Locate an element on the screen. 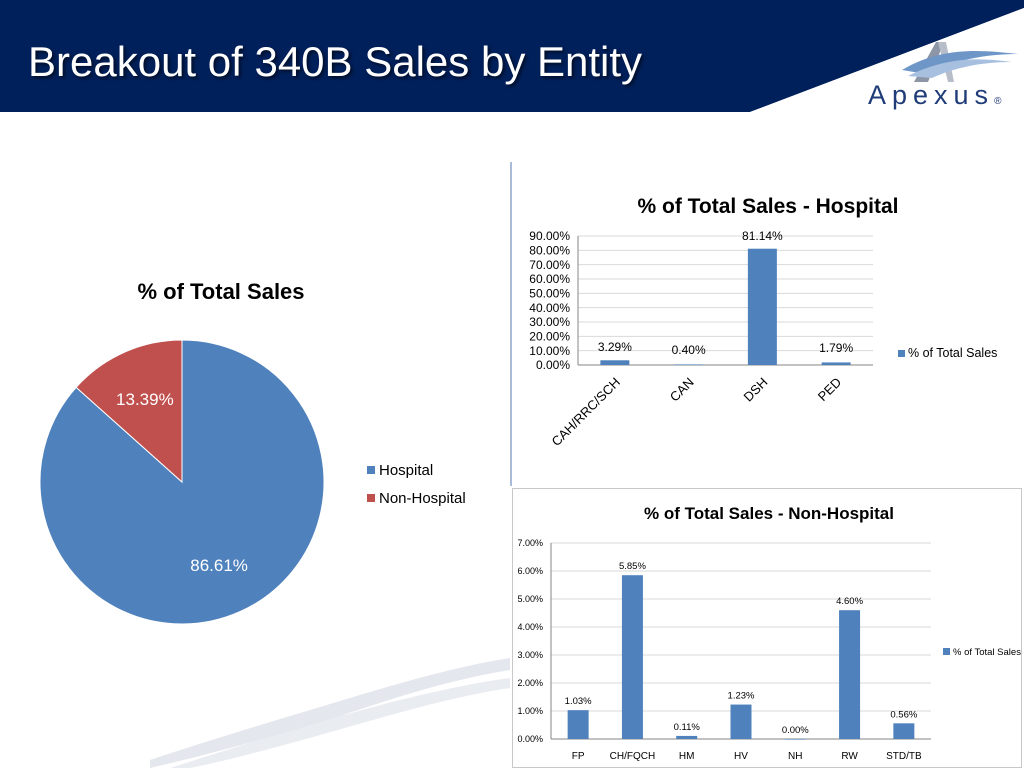 Image resolution: width=1024 pixels, height=768 pixels. y-tick-label: 40.00% is located at coordinates (549, 308).